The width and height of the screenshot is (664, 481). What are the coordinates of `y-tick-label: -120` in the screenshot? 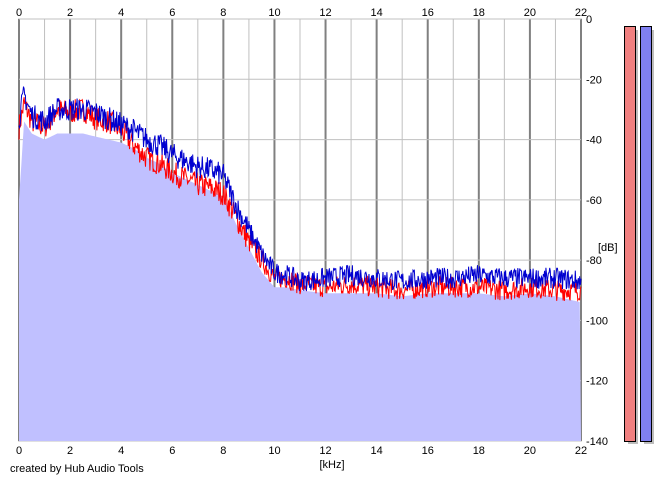 It's located at (597, 382).